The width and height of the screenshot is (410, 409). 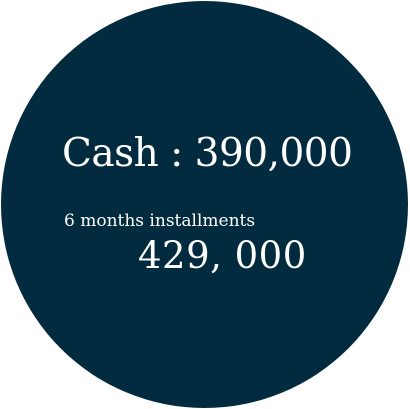 I want to click on installments-price: 429, 000, so click(x=222, y=255).